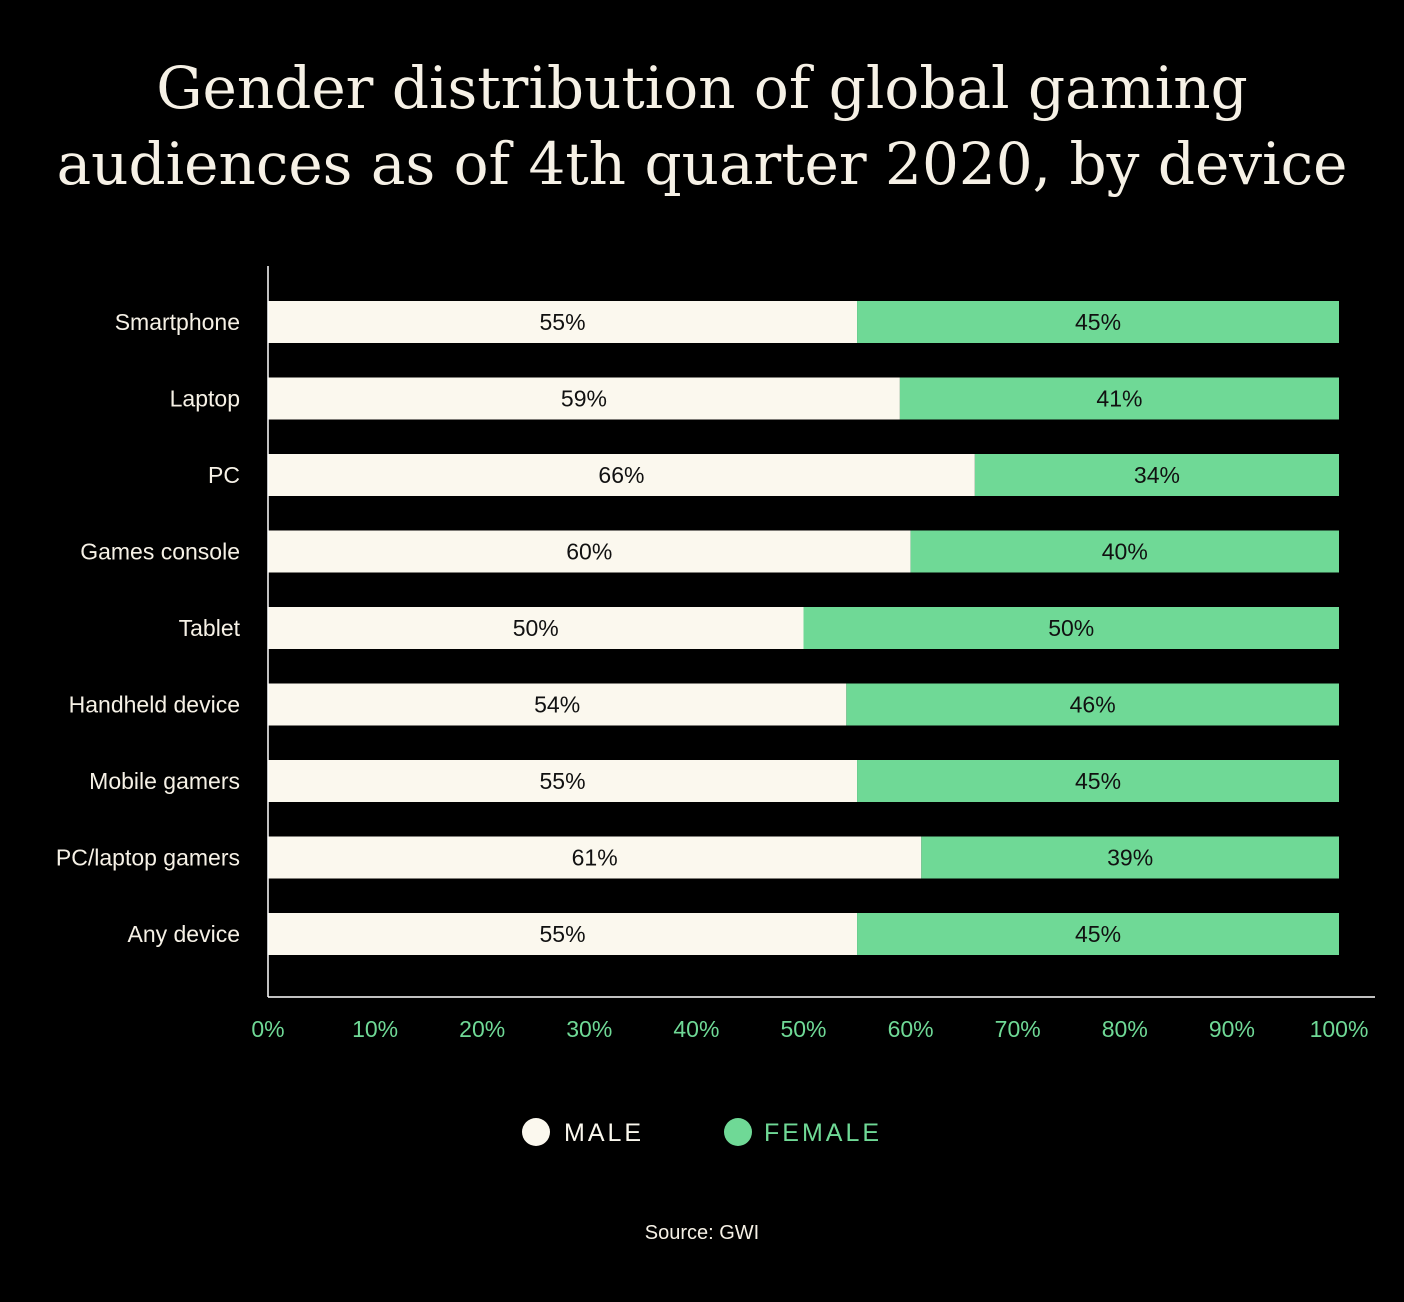 The height and width of the screenshot is (1302, 1404). I want to click on data-label-male-pc: 66%, so click(621, 475).